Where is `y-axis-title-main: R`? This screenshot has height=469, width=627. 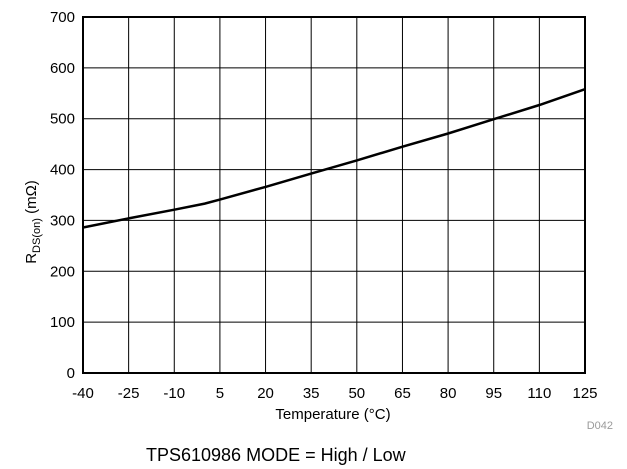 y-axis-title-main: R is located at coordinates (31, 258).